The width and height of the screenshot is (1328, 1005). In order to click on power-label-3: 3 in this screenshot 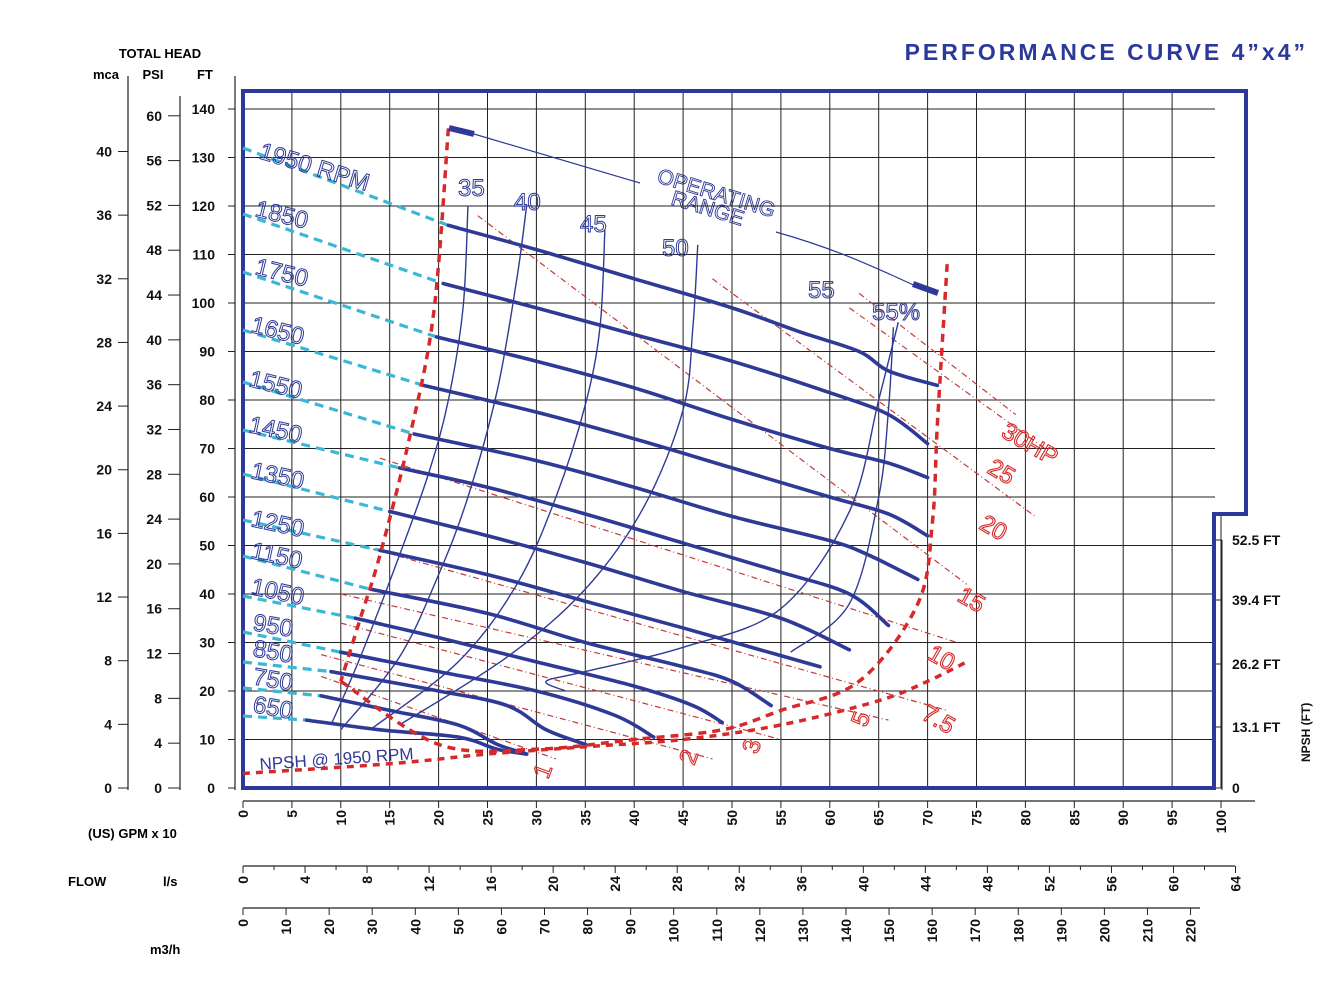, I will do `click(752, 746)`.